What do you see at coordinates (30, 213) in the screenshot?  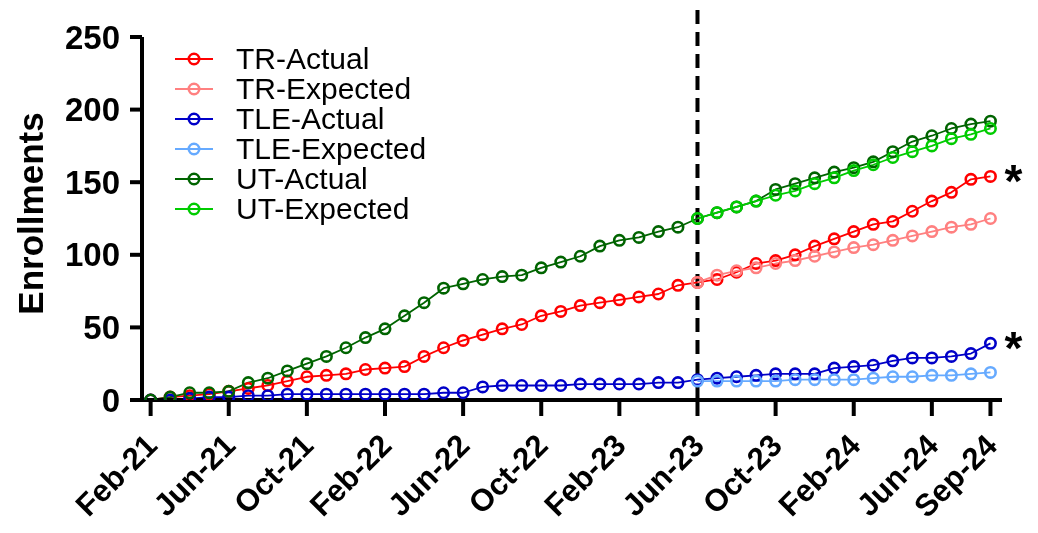 I see `y-axis-title: Enrollments` at bounding box center [30, 213].